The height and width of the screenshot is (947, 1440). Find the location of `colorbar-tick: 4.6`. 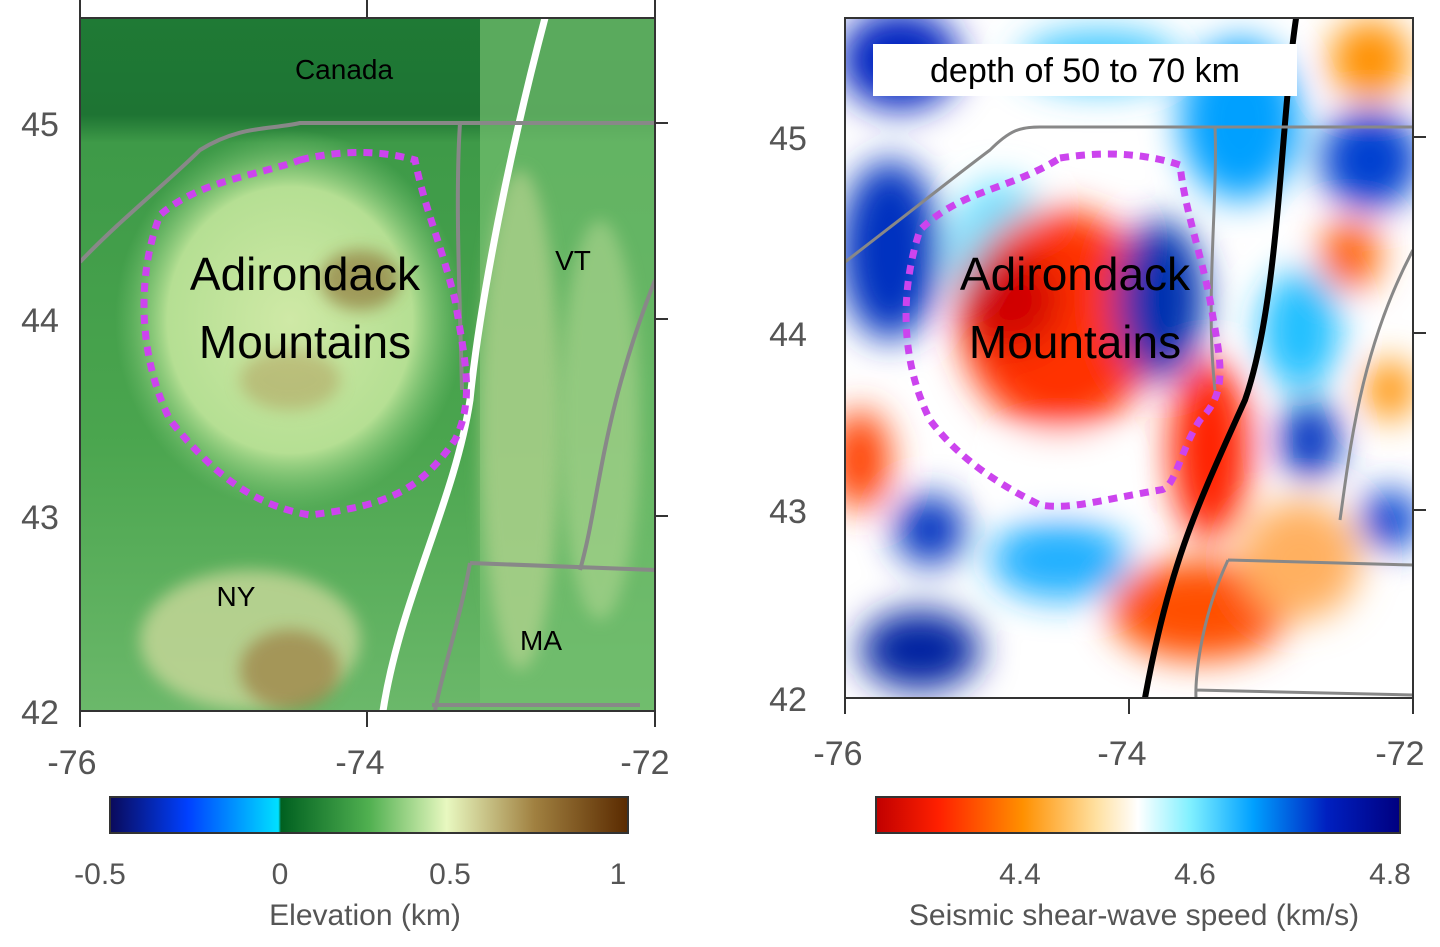

colorbar-tick: 4.6 is located at coordinates (1195, 874).